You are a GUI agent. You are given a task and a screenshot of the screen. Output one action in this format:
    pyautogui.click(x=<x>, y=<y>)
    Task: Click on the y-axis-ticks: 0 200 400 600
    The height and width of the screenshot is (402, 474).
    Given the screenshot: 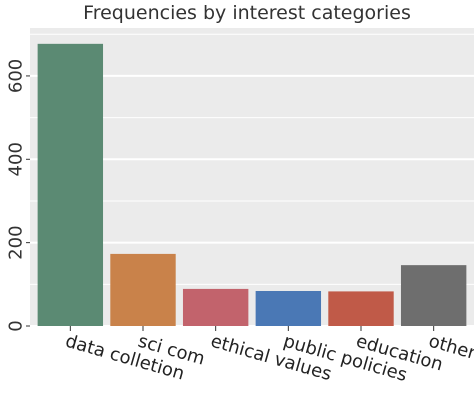 What is the action you would take?
    pyautogui.click(x=18, y=195)
    